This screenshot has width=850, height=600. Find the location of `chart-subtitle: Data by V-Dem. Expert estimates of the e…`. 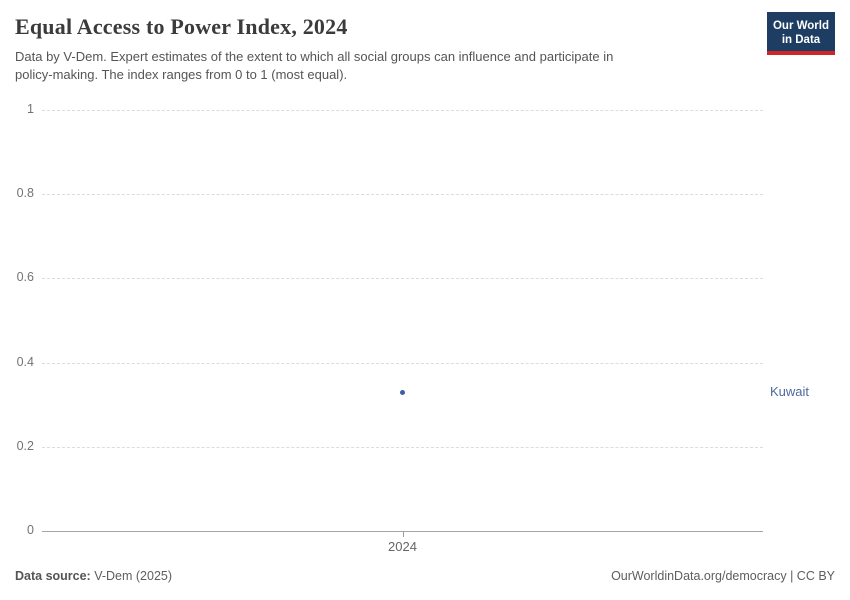

chart-subtitle: Data by V-Dem. Expert estimates of the e… is located at coordinates (425, 66).